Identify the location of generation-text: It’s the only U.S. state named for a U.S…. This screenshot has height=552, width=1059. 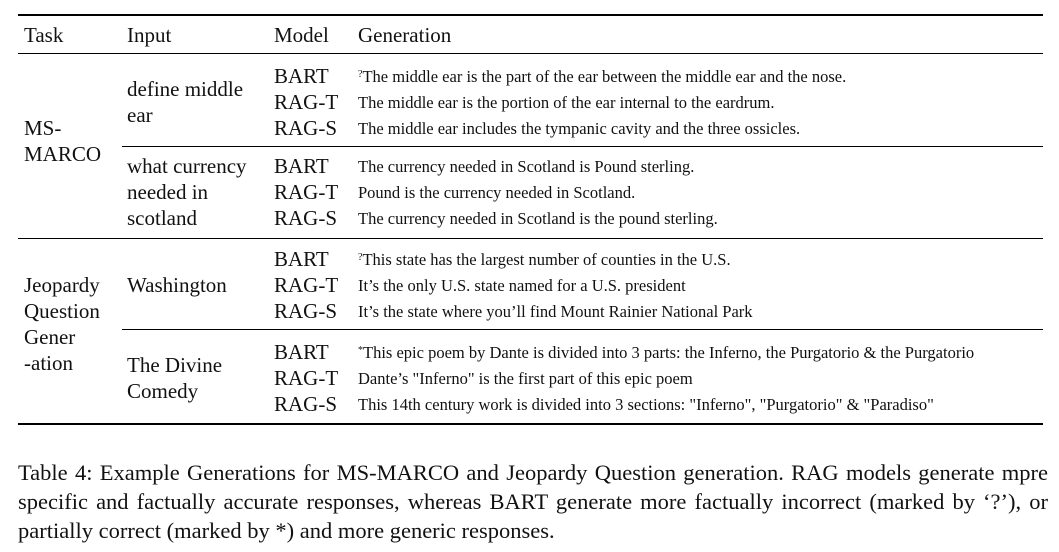
(522, 285).